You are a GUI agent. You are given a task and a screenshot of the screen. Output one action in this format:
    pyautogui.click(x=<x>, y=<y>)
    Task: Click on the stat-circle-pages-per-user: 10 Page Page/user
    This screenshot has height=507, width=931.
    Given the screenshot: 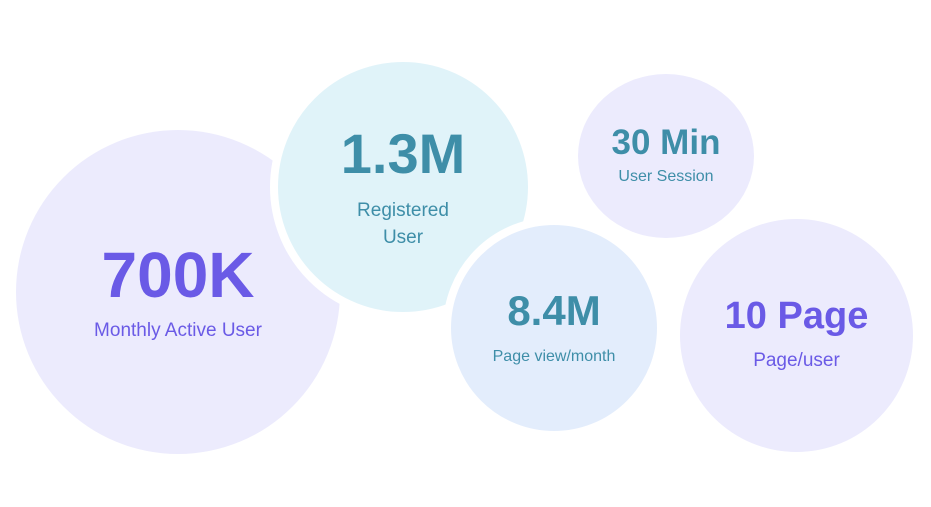 What is the action you would take?
    pyautogui.click(x=796, y=335)
    